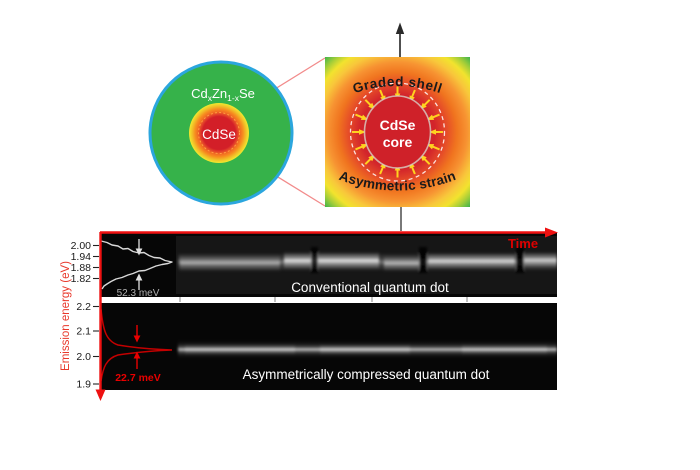 The height and width of the screenshot is (470, 700). Describe the element at coordinates (329, 232) in the screenshot. I see `time-axis` at that location.